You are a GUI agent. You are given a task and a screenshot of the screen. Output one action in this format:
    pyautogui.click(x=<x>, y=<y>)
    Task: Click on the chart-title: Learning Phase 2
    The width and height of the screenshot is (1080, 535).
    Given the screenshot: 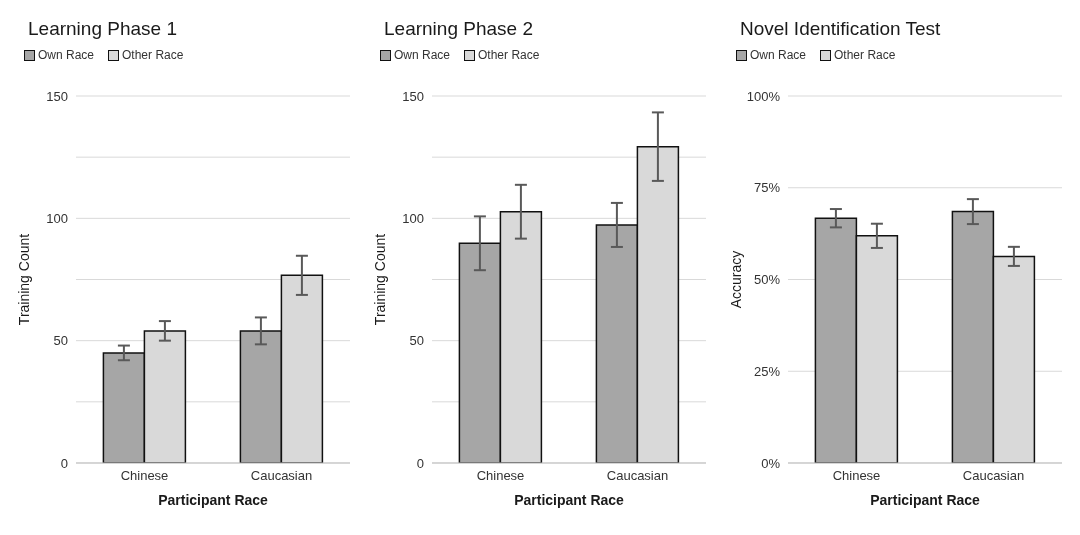 What is the action you would take?
    pyautogui.click(x=458, y=29)
    